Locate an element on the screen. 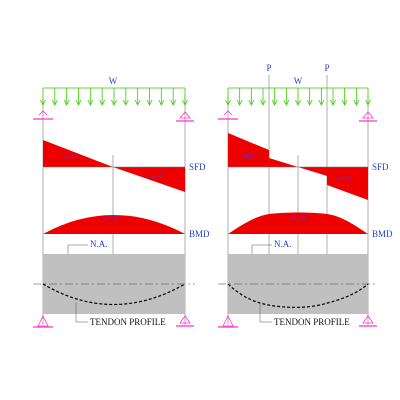 The image size is (400, 400). right-sfd-neg-value: ωL/2 is located at coordinates (344, 179).